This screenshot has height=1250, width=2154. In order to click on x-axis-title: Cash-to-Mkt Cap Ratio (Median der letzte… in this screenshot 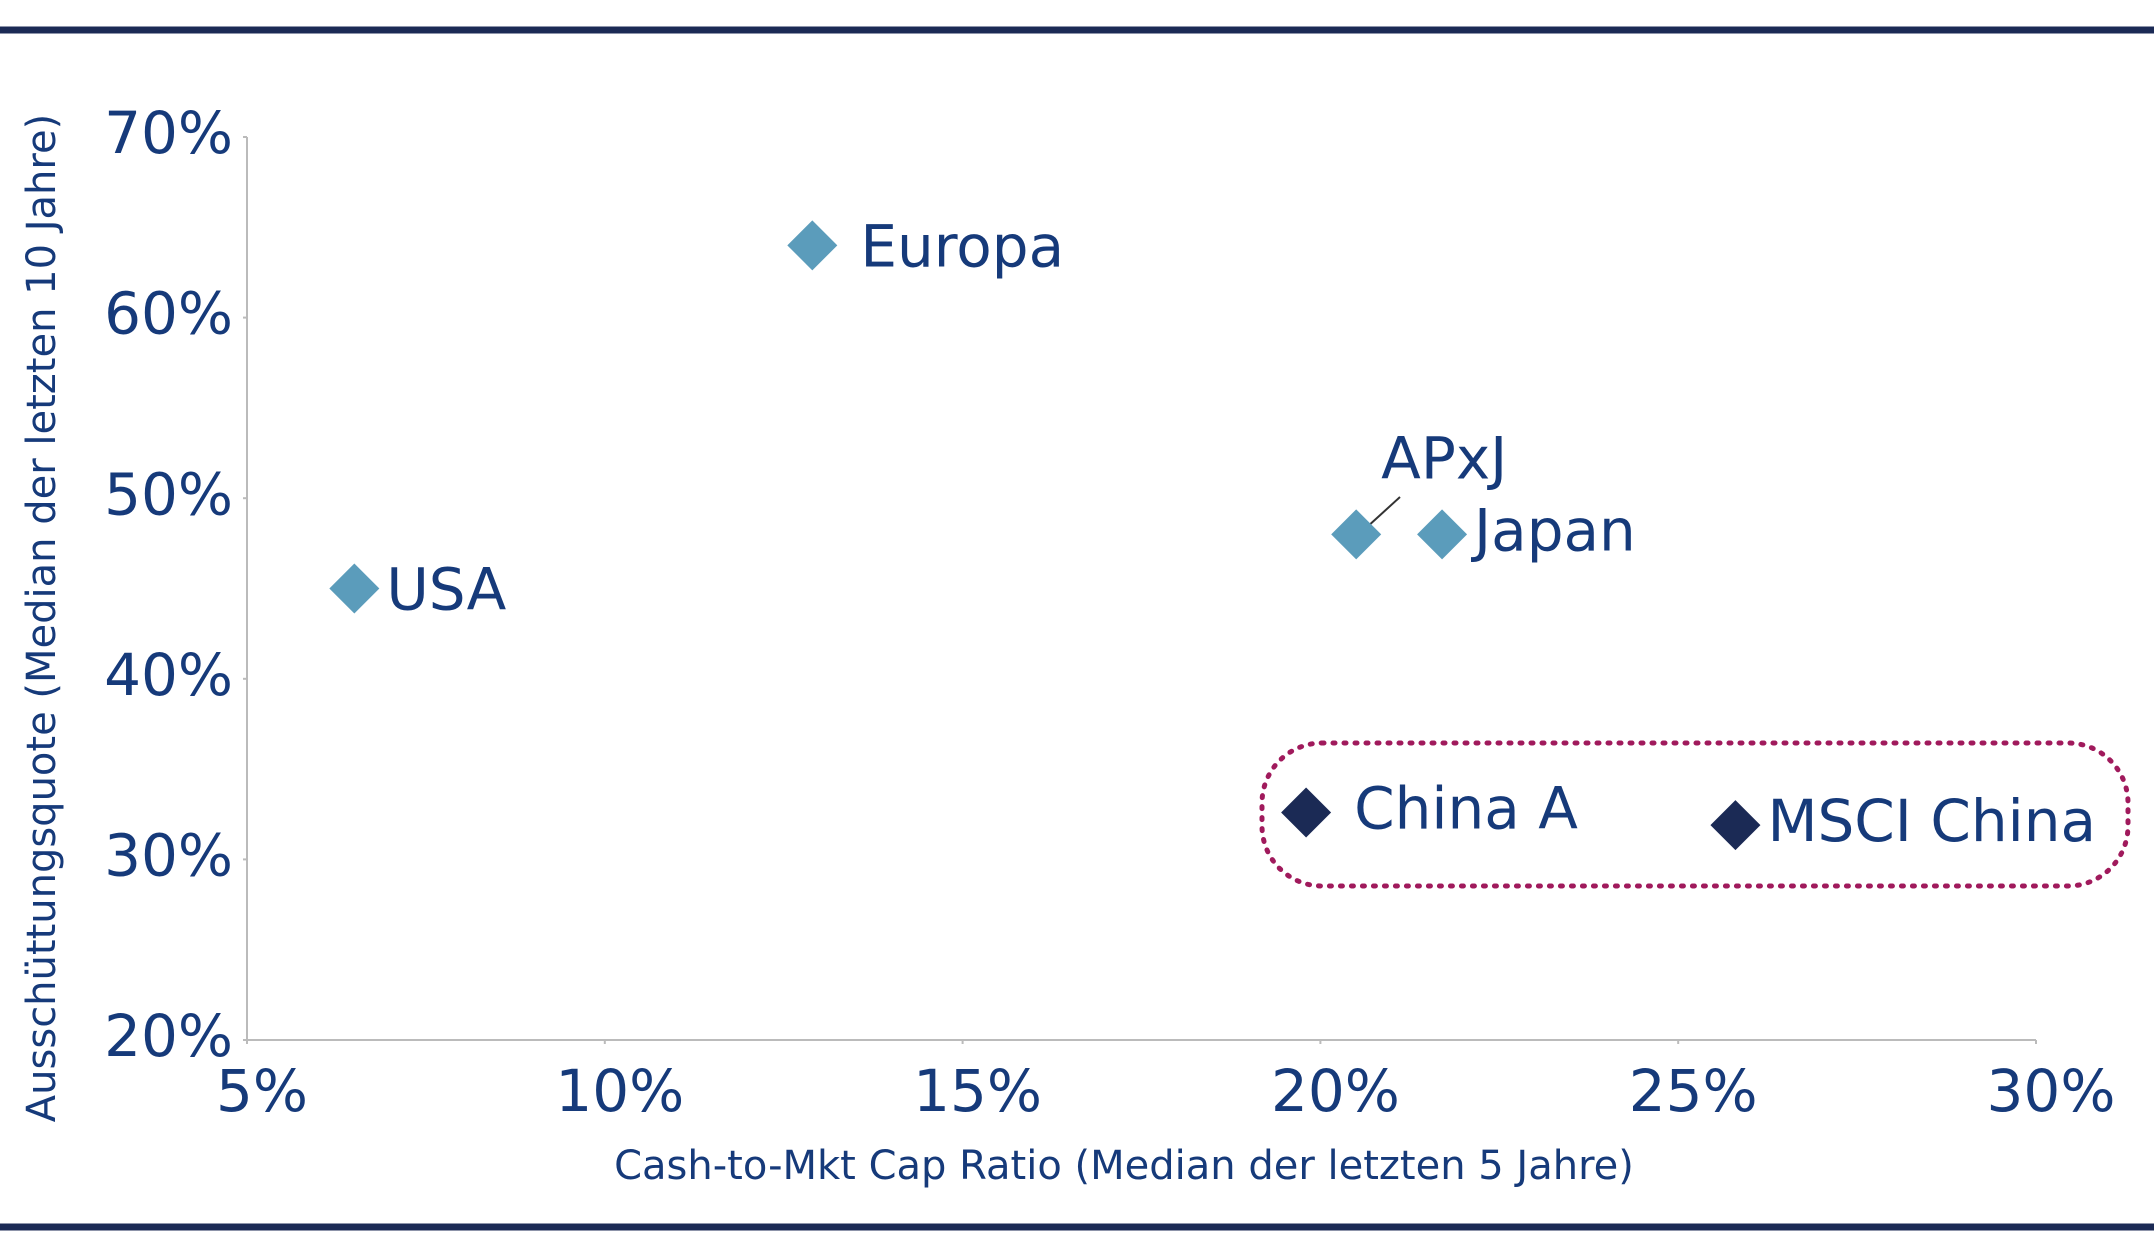, I will do `click(1124, 1166)`.